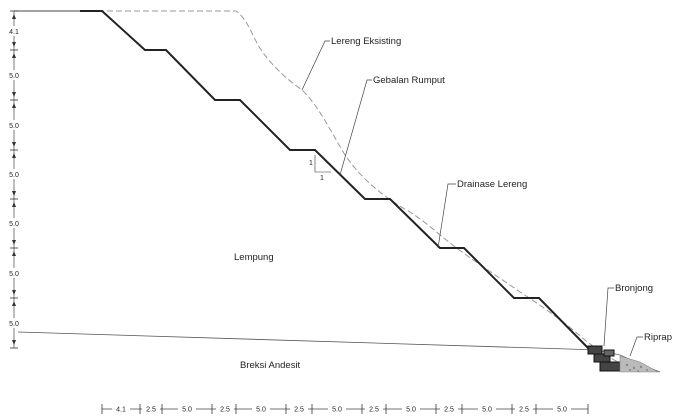  Describe the element at coordinates (187, 410) in the screenshot. I see `hdim-3: 5.0` at that location.